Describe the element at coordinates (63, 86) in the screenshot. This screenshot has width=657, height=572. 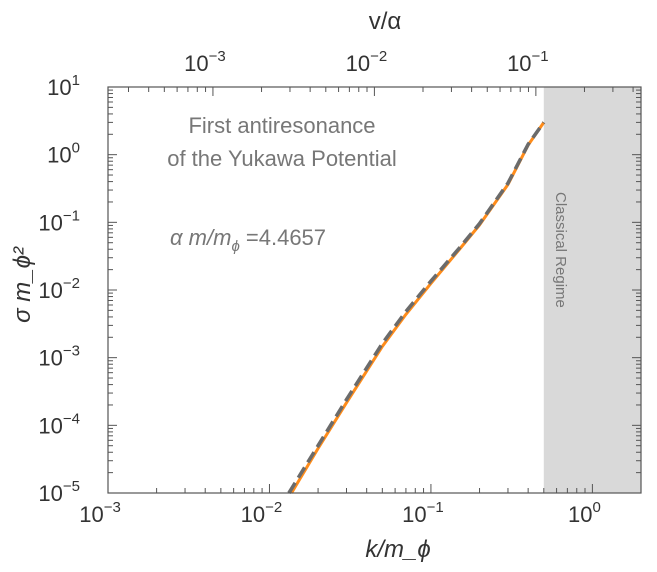
I see `y-tick-label: 10¹` at that location.